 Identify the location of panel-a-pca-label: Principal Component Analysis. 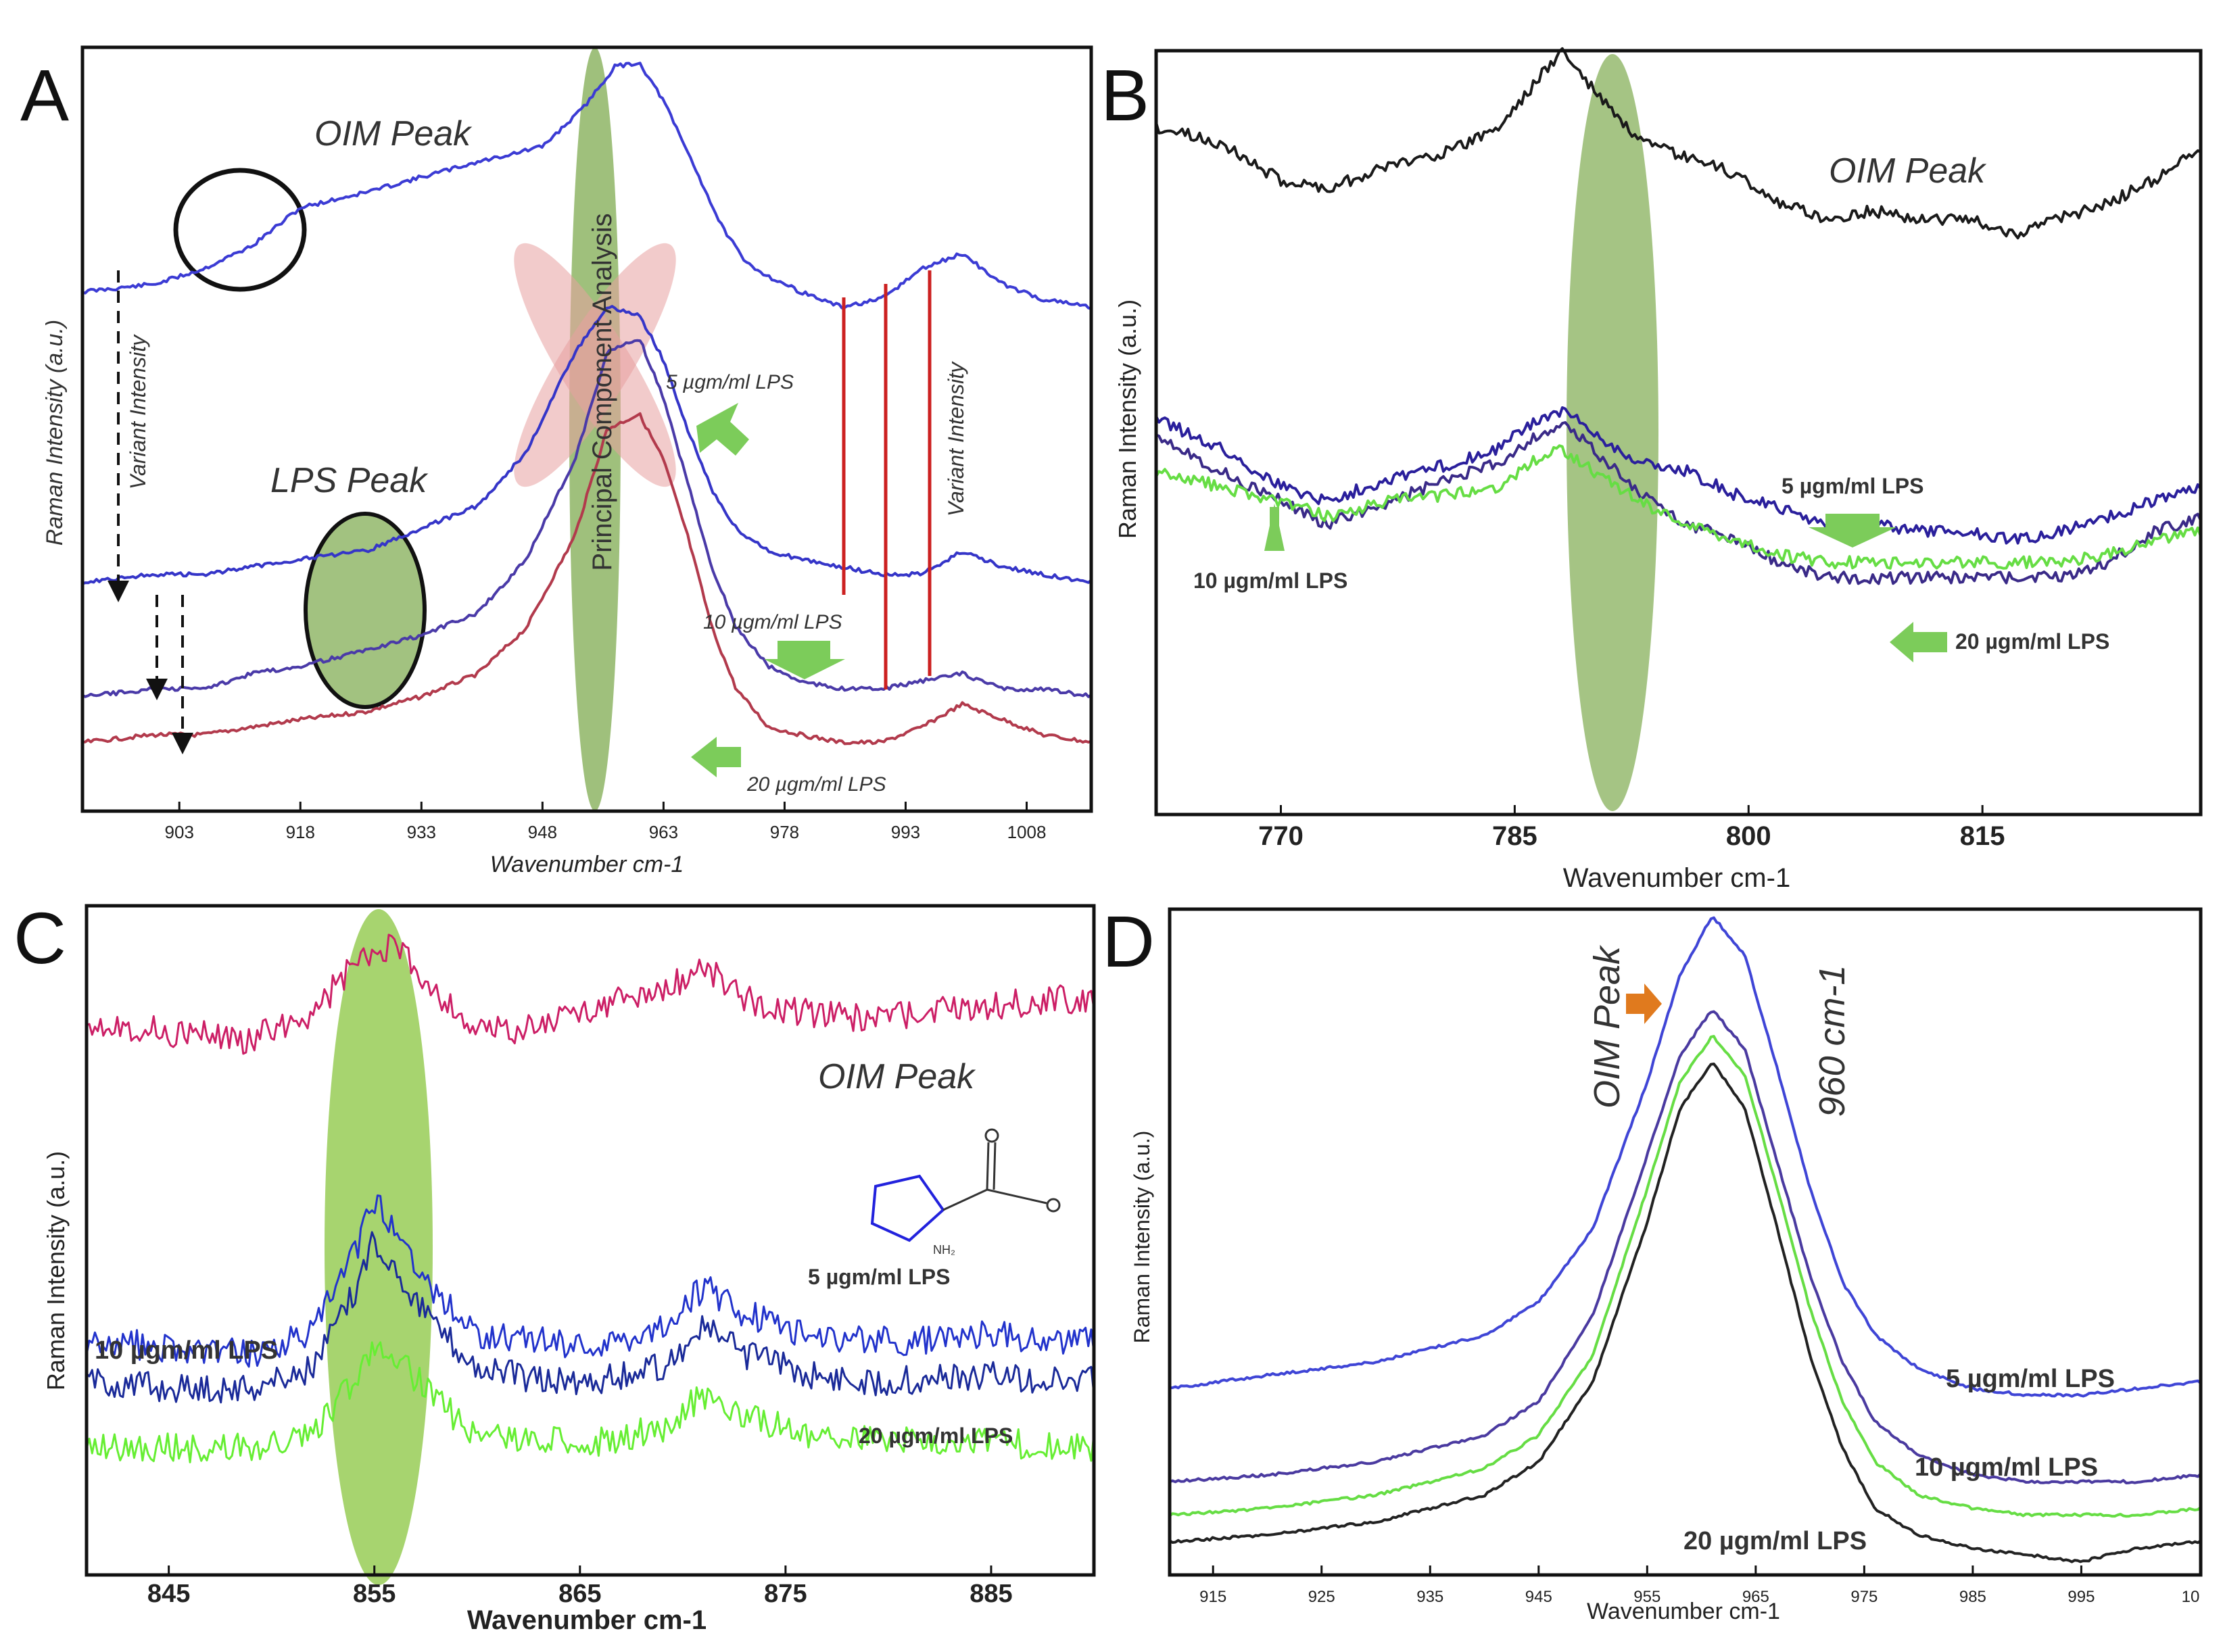
(602, 391).